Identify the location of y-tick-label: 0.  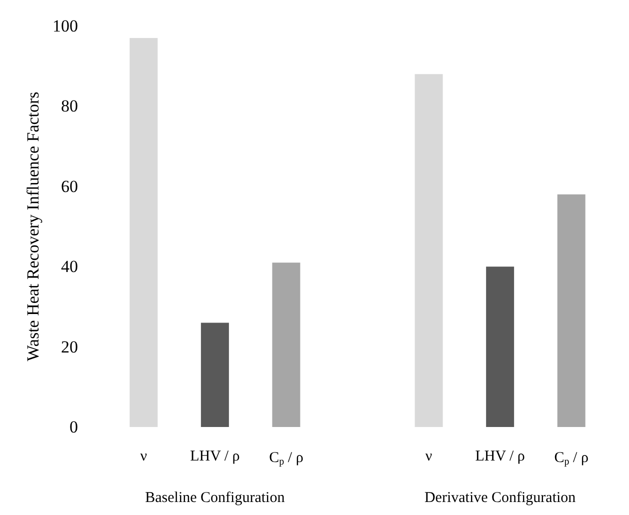
(74, 427).